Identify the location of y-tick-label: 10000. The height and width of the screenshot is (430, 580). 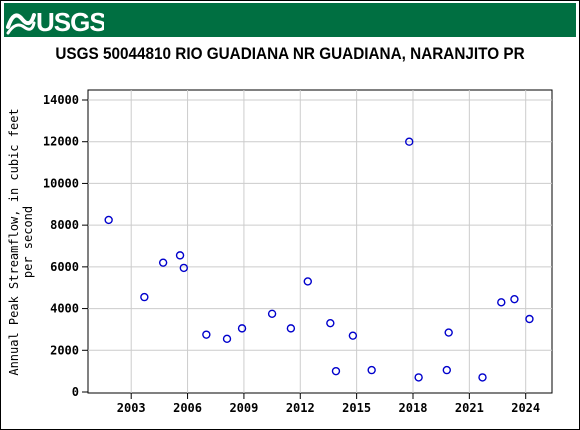
(61, 183).